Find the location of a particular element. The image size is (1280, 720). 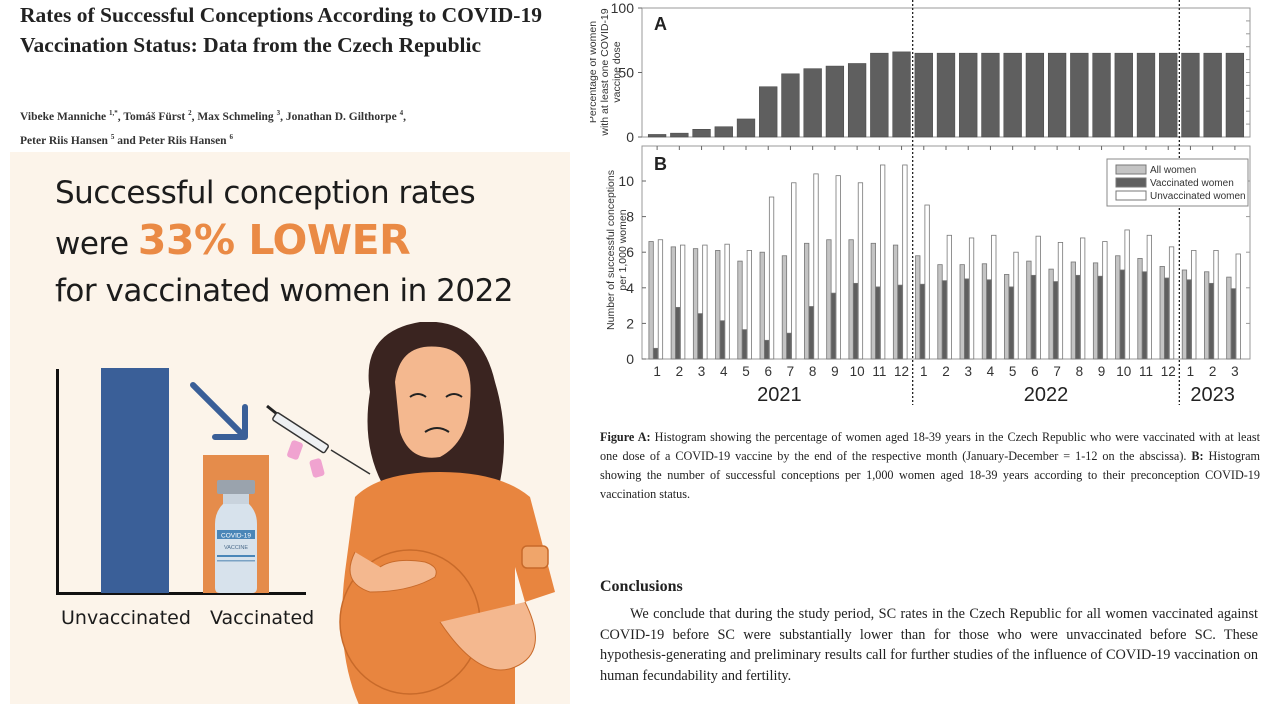

panel-b-ytick-label: 4 is located at coordinates (630, 288).